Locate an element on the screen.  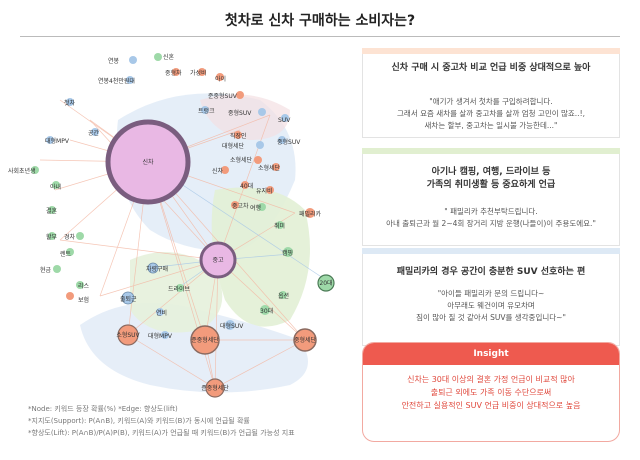
node-label-n28: 중형SUV is located at coordinates (289, 142).